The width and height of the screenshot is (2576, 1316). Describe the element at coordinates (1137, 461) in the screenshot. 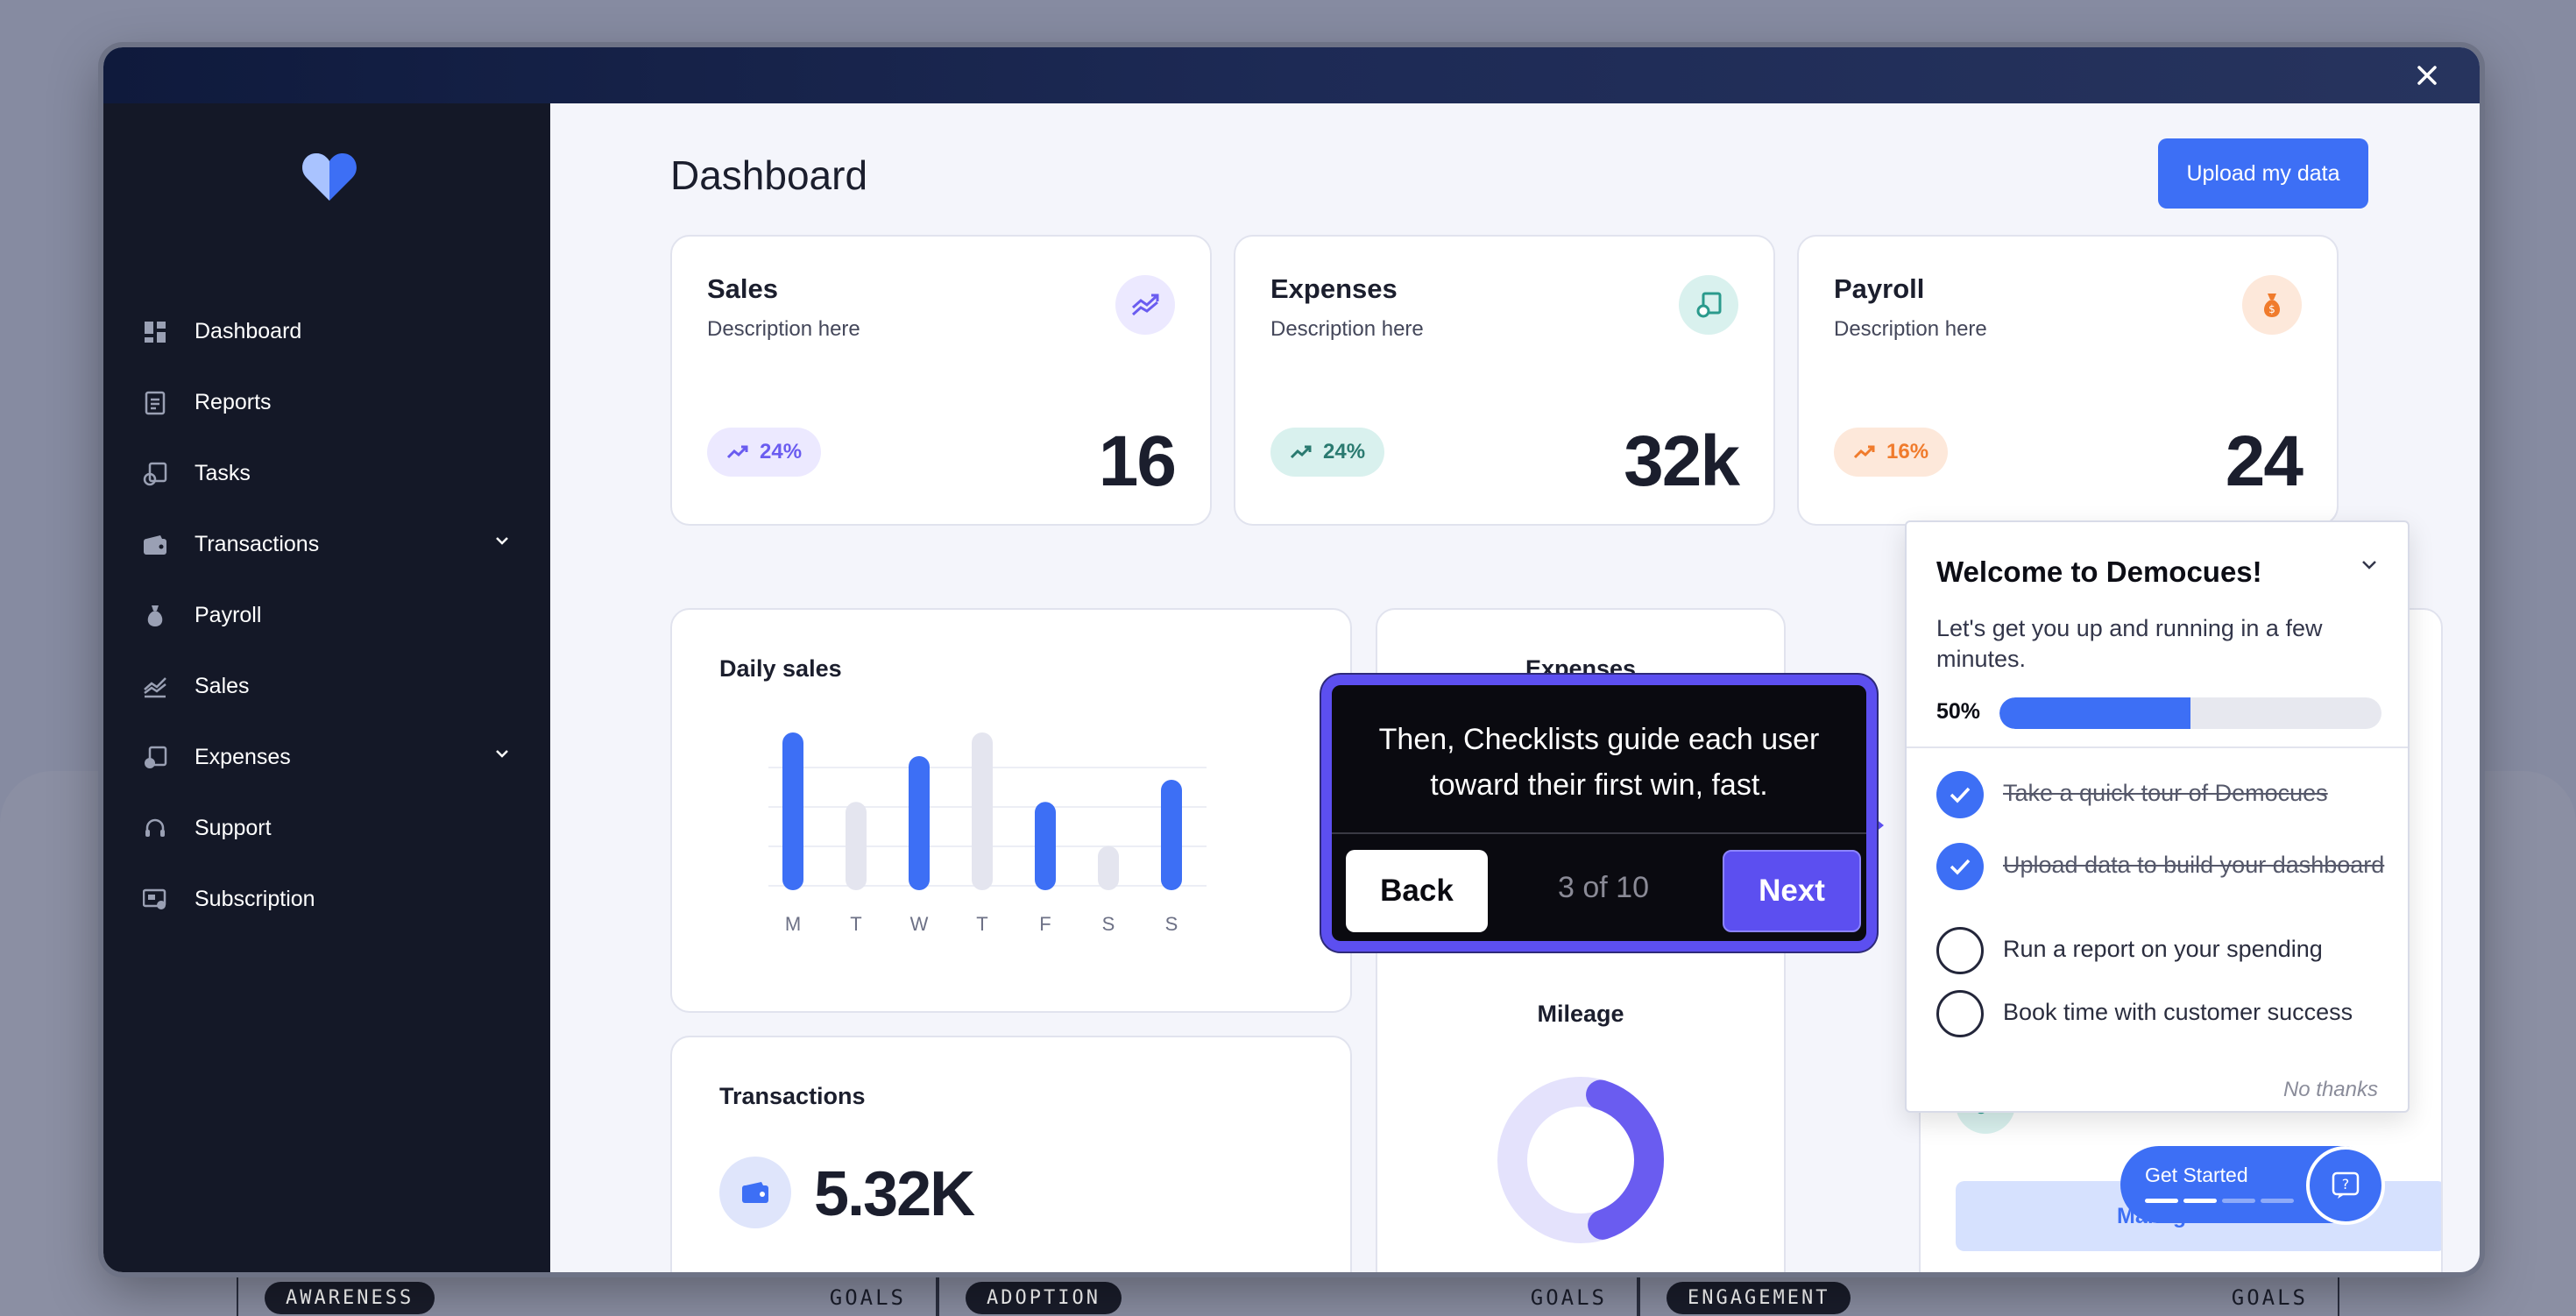

I see `stat-value: 16` at that location.